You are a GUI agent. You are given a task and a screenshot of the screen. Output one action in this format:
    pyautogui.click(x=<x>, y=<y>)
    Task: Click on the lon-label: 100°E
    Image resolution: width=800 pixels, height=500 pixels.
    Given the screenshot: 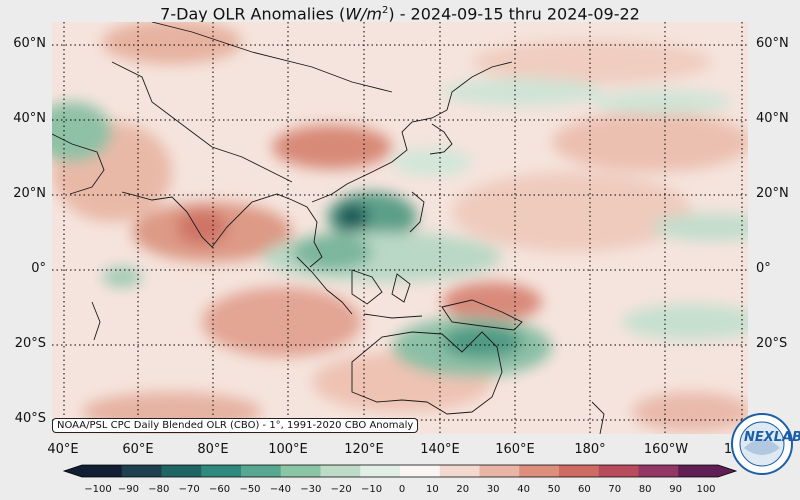 What is the action you would take?
    pyautogui.click(x=288, y=449)
    